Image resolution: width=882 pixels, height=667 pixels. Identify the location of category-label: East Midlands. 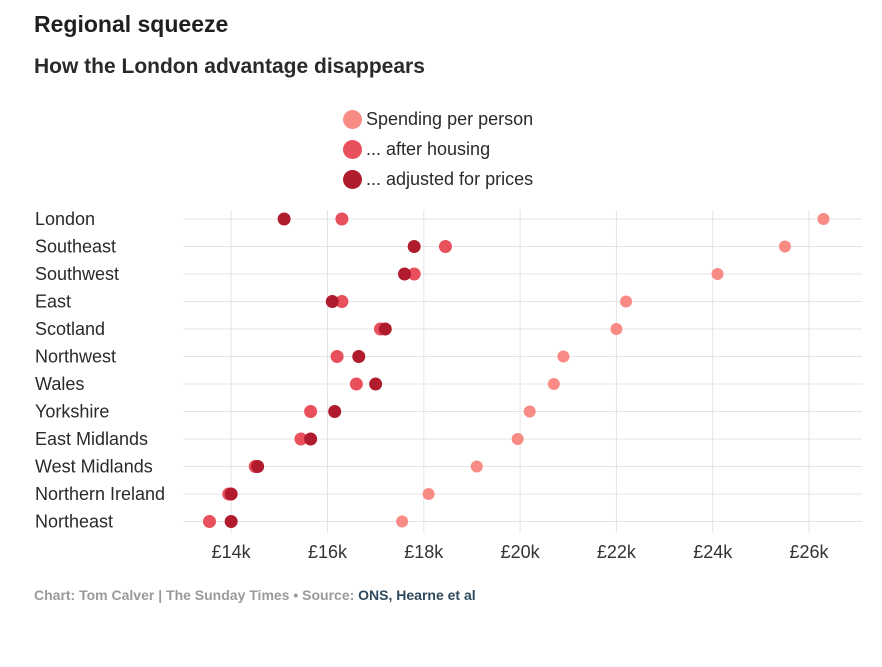
(91, 439).